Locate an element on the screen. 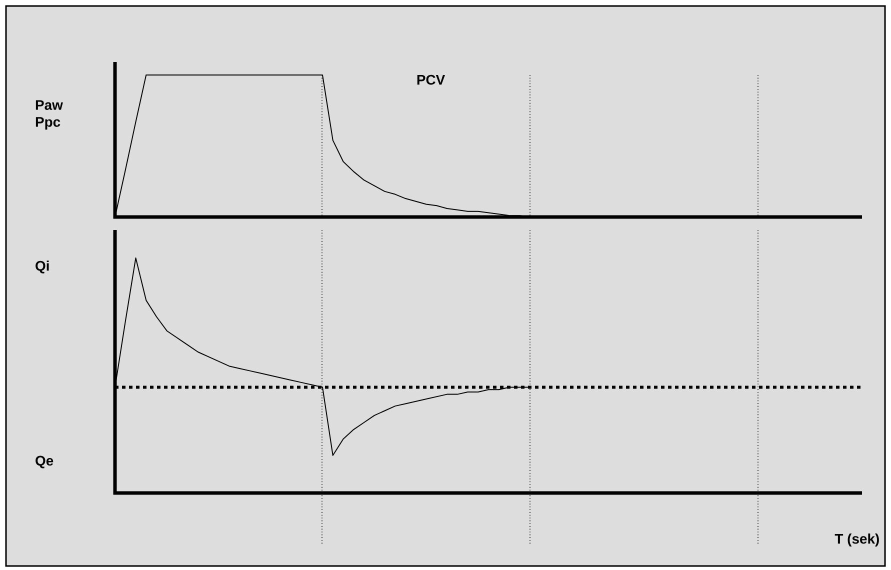  text: Qi is located at coordinates (42, 267).